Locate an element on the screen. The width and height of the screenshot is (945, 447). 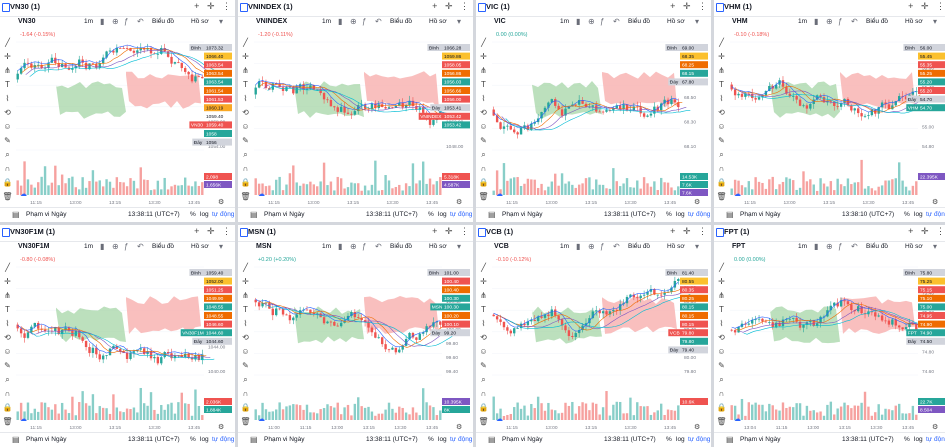
more-icon: ⋮ is located at coordinates (226, 231).